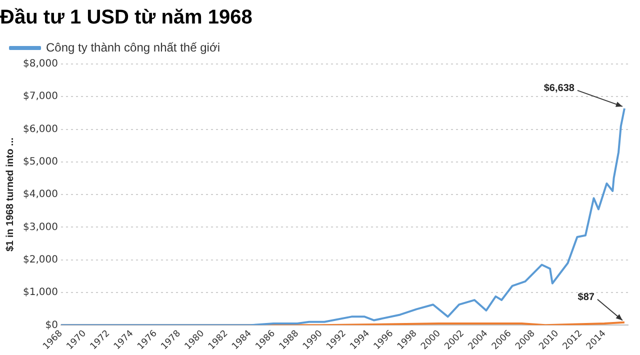  What do you see at coordinates (559, 88) in the screenshot?
I see `annotation: $6,638` at bounding box center [559, 88].